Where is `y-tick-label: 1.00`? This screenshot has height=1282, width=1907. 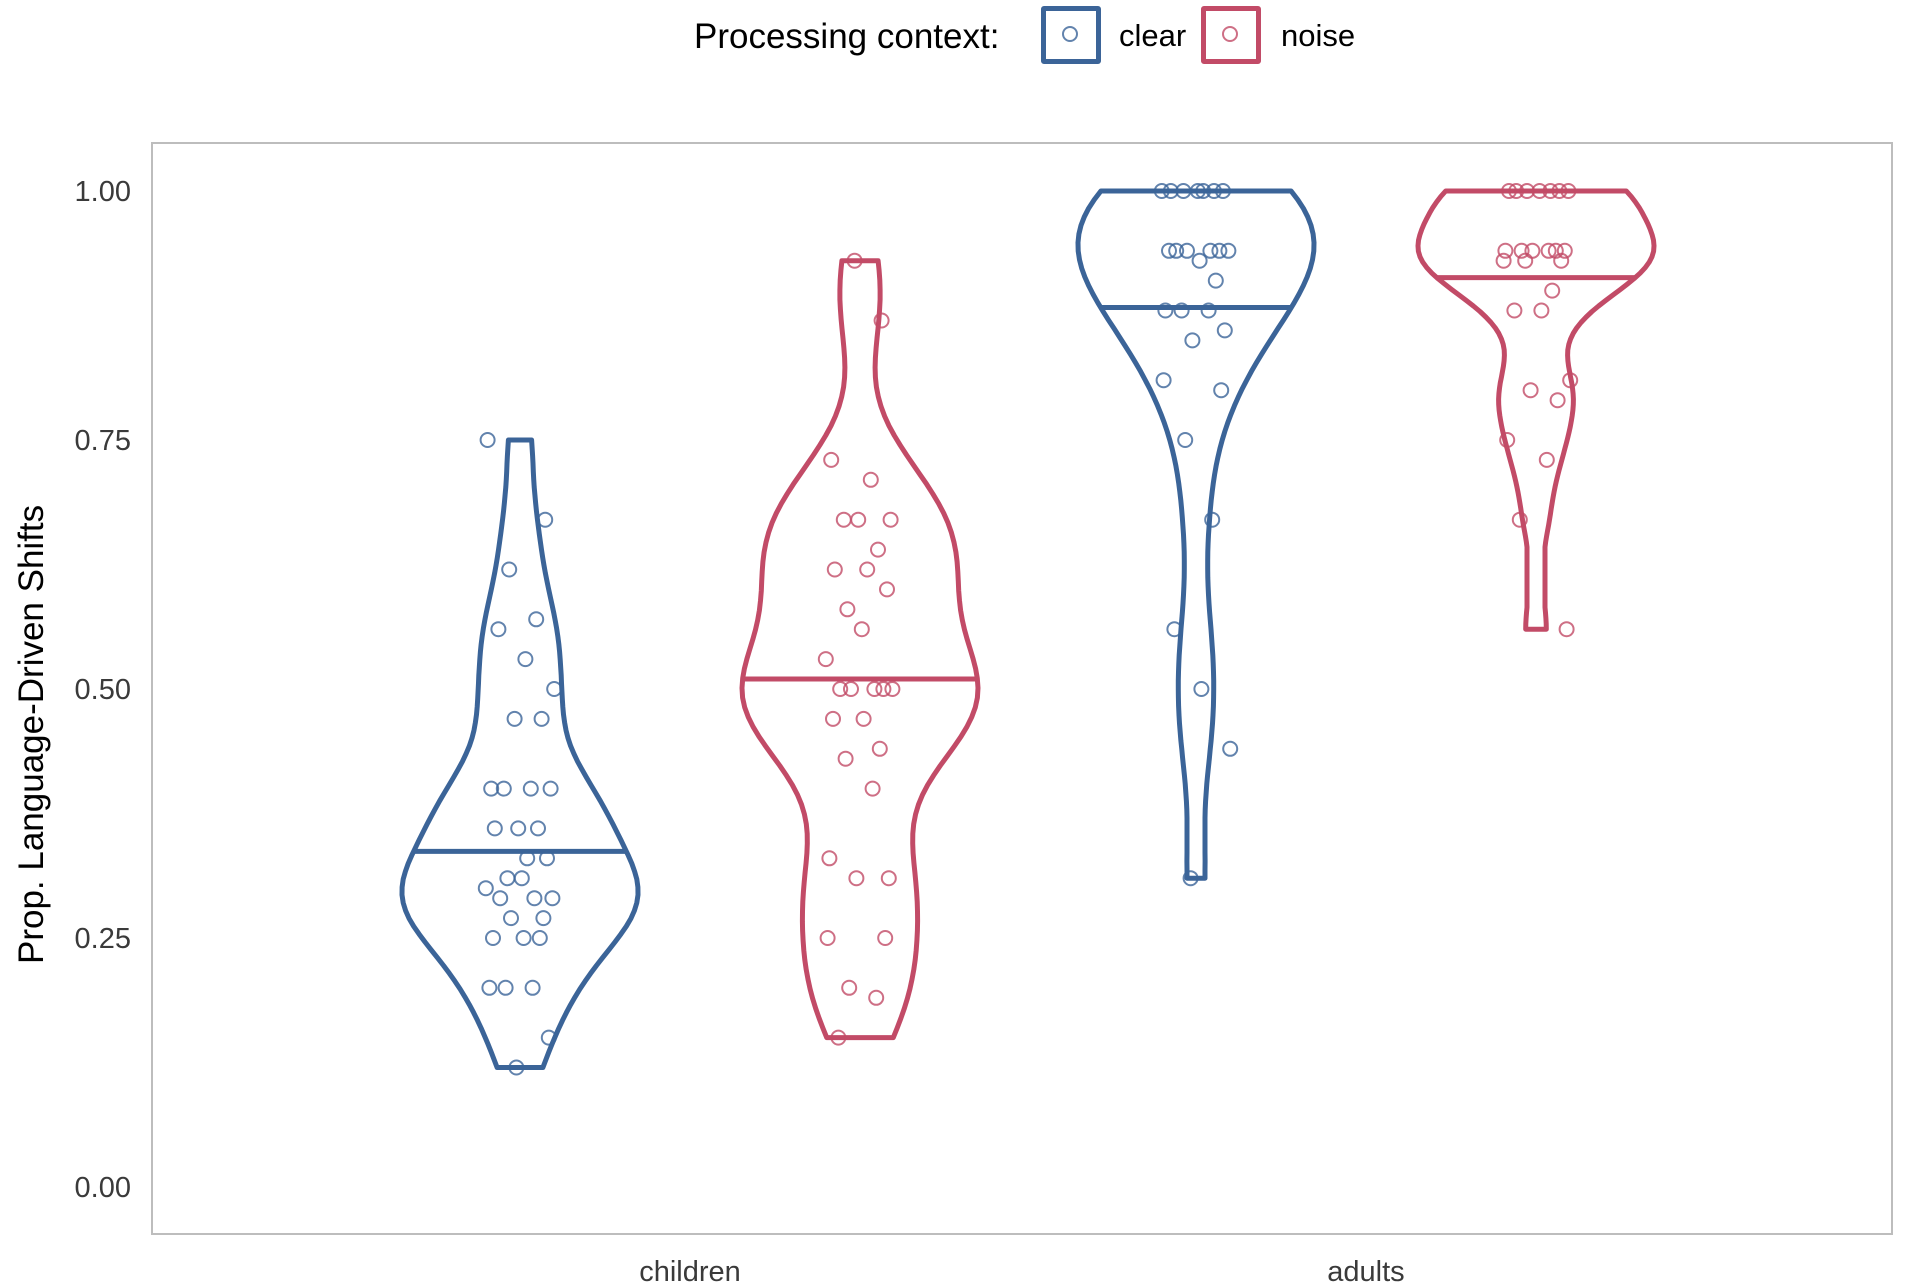 y-tick-label: 1.00 is located at coordinates (103, 192).